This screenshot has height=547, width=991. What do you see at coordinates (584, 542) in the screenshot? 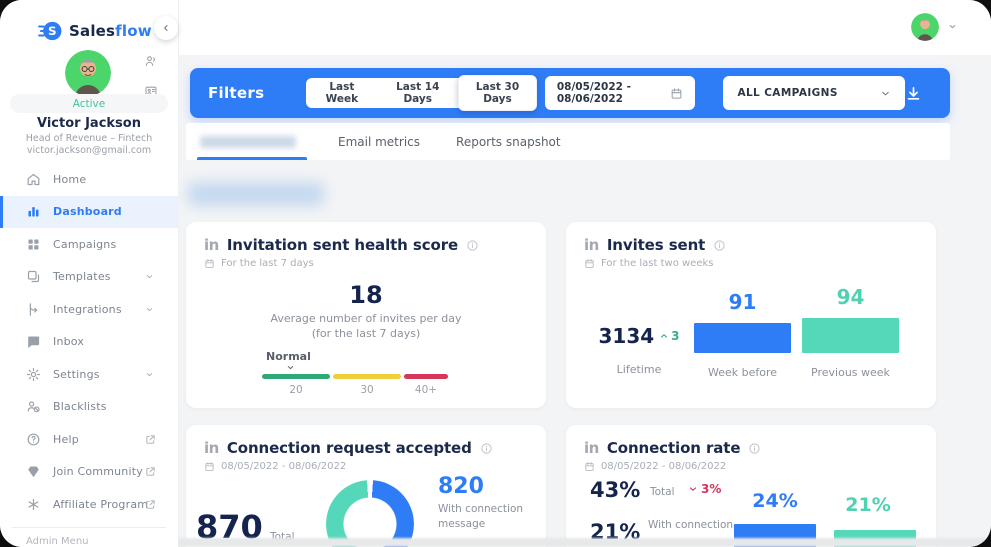
I see `bottom-edge-fade` at bounding box center [584, 542].